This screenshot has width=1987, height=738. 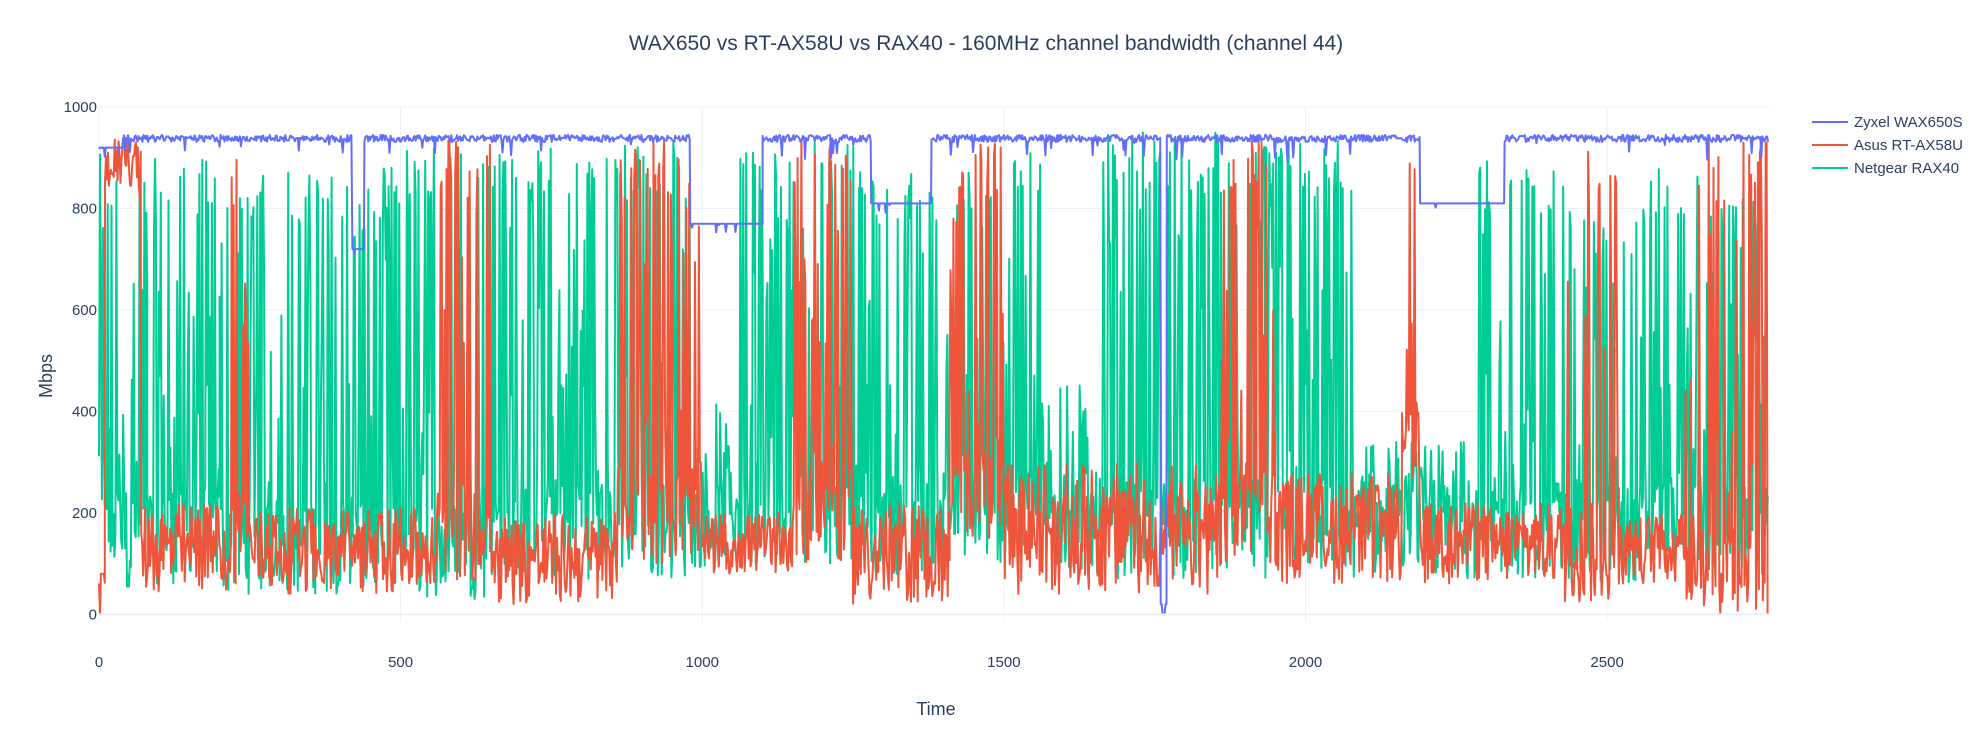 I want to click on y-tick-labels: 0 200 400 600 800 1000, so click(x=80, y=361).